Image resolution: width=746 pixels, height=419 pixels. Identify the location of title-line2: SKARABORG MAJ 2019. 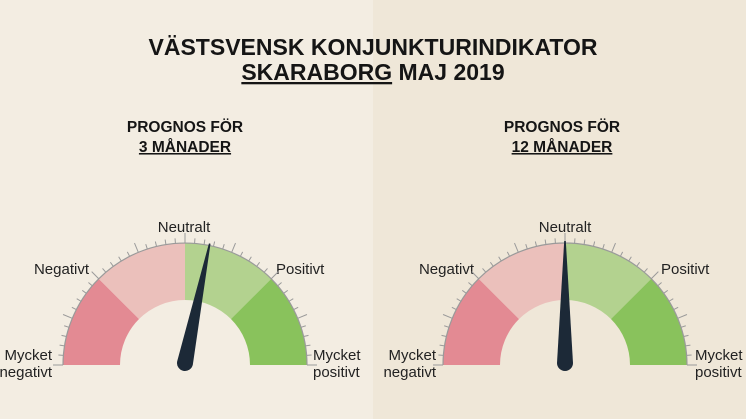
(372, 72).